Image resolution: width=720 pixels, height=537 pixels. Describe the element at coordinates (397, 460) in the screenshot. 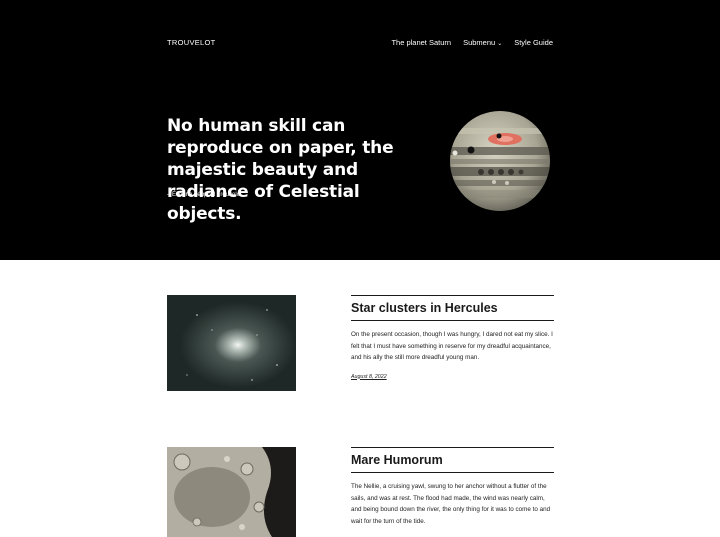

I see `post-title: Mare Humorum` at that location.